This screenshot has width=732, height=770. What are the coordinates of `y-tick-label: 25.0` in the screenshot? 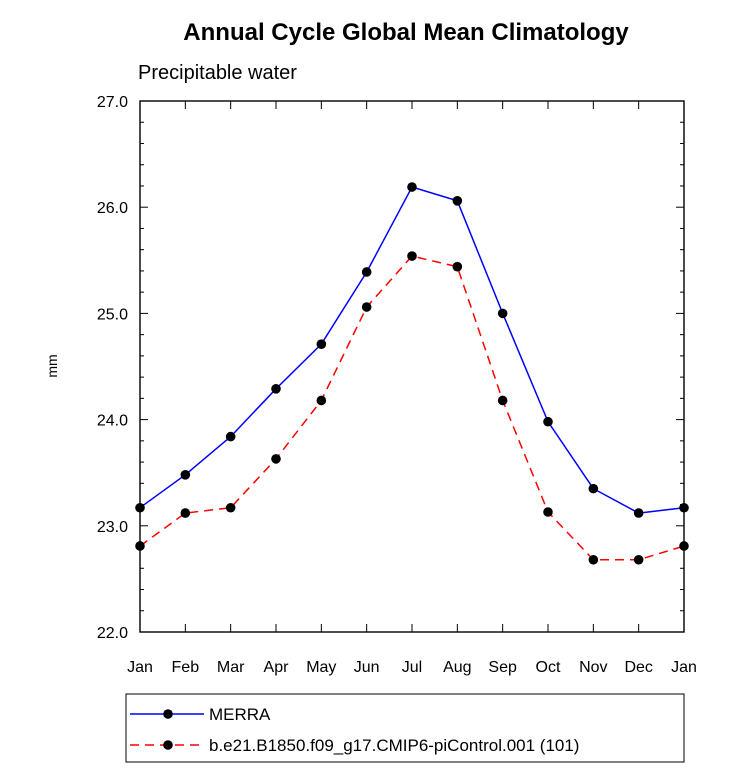 It's located at (112, 314).